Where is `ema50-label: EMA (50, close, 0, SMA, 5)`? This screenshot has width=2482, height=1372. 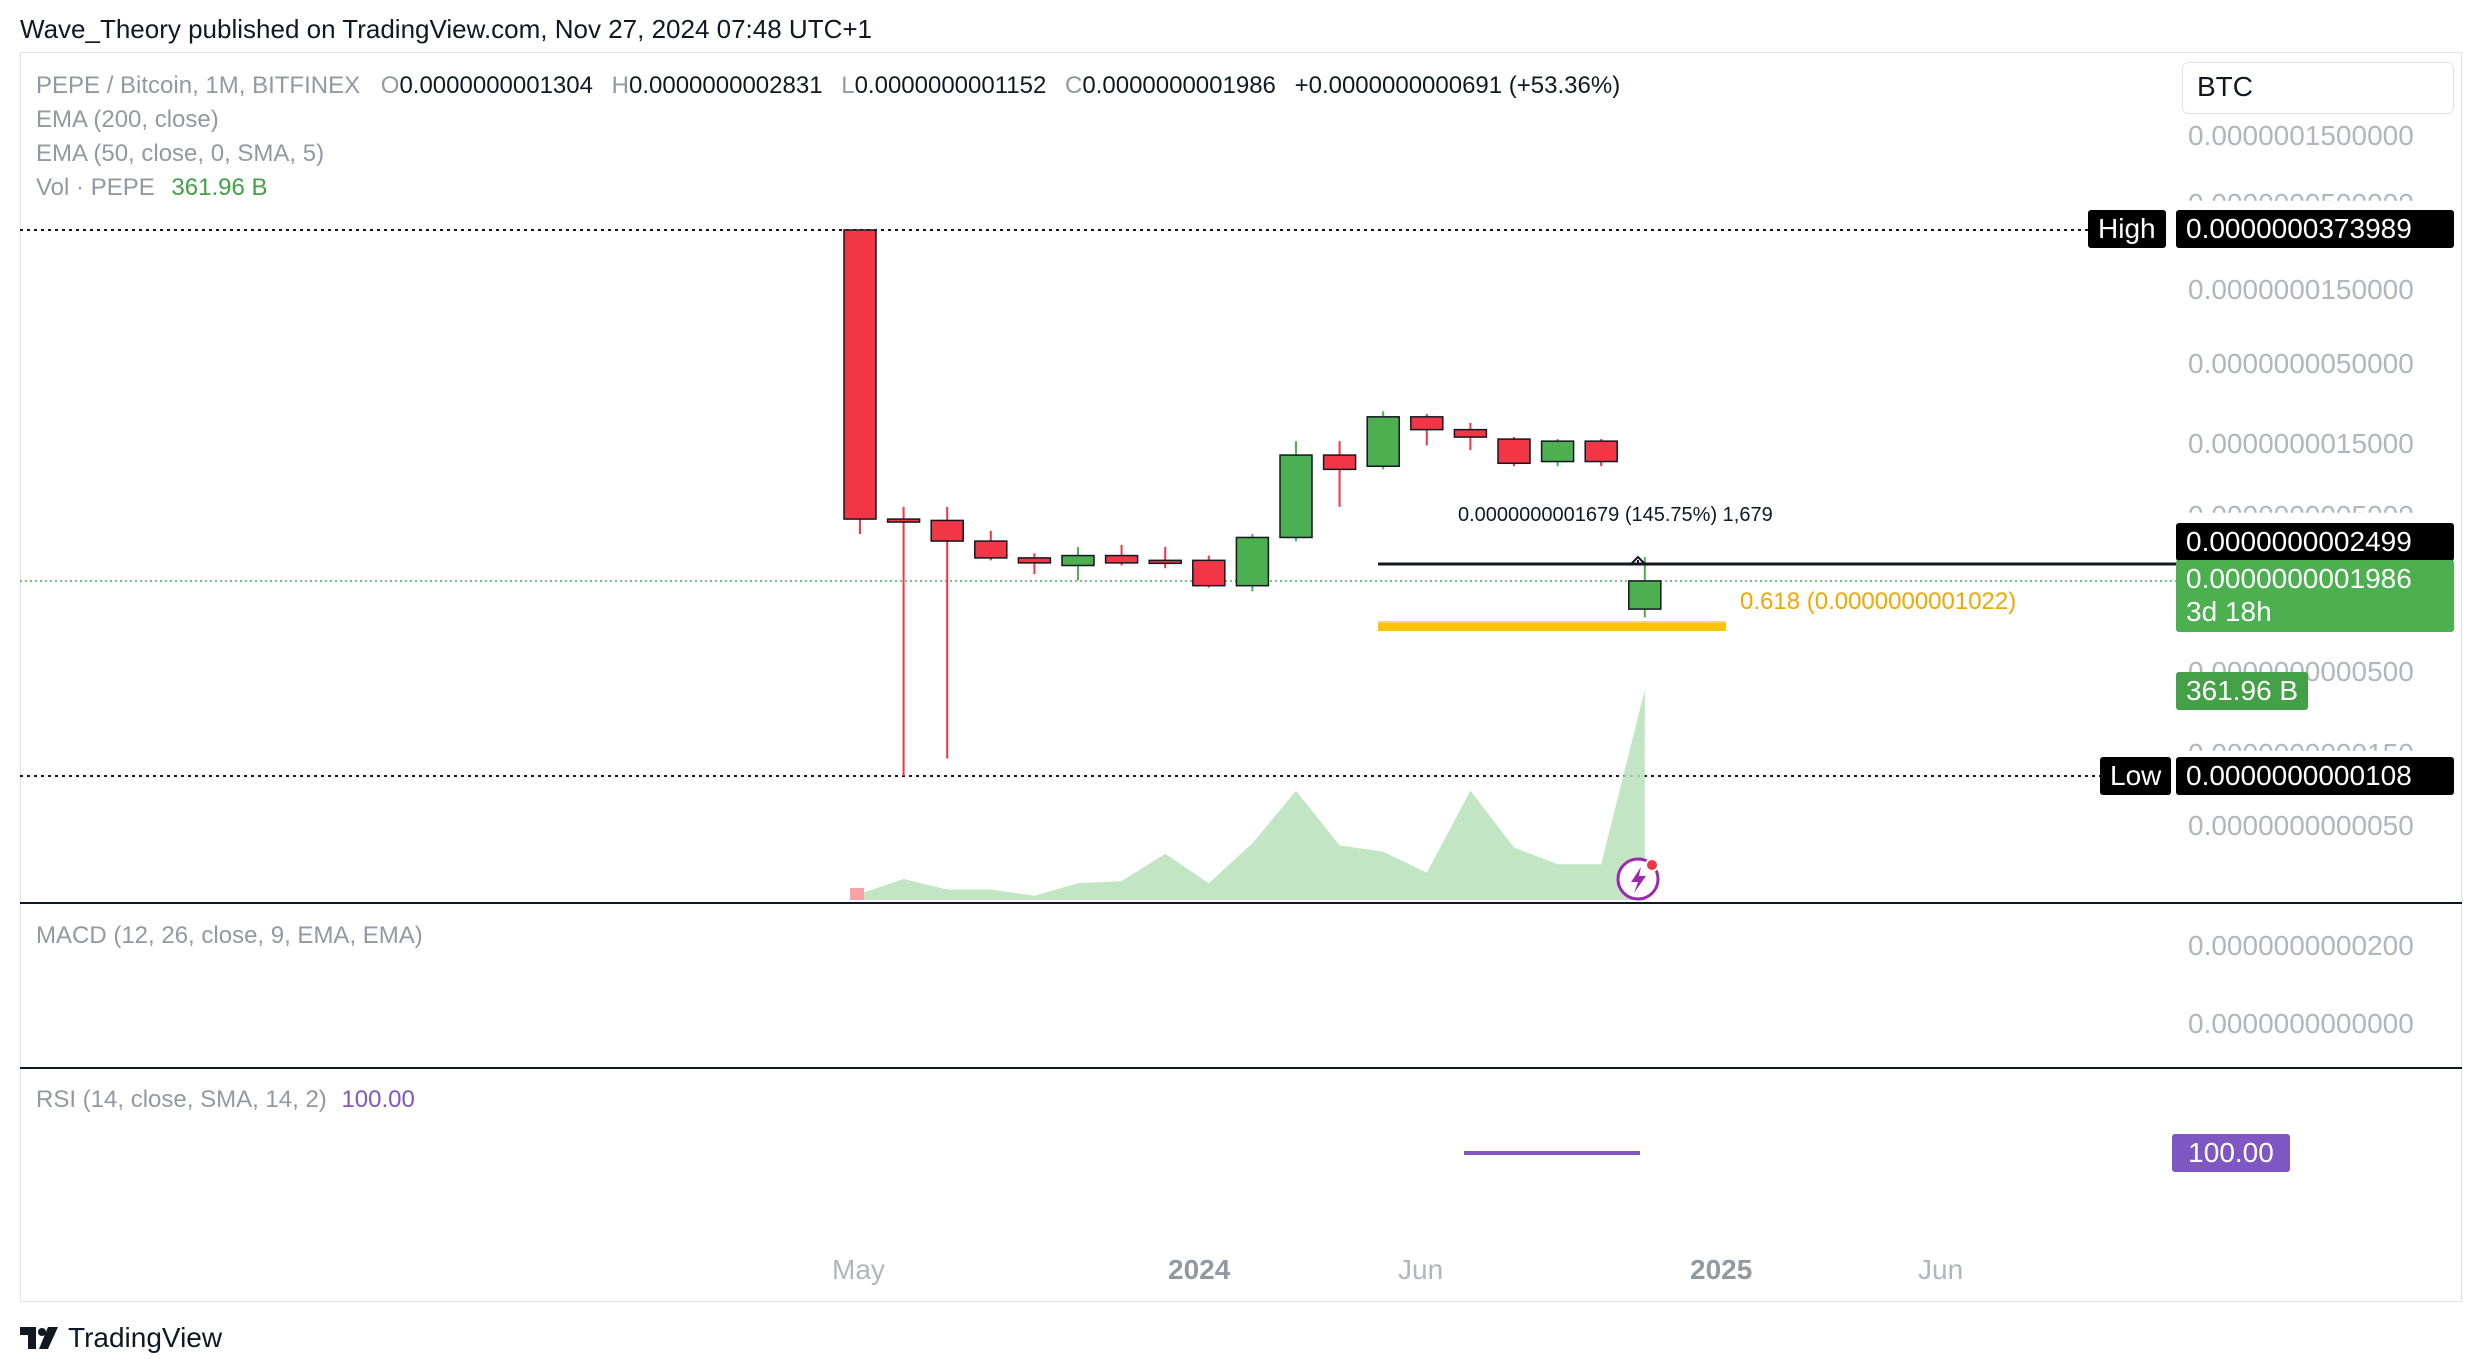
ema50-label: EMA (50, close, 0, SMA, 5) is located at coordinates (180, 153).